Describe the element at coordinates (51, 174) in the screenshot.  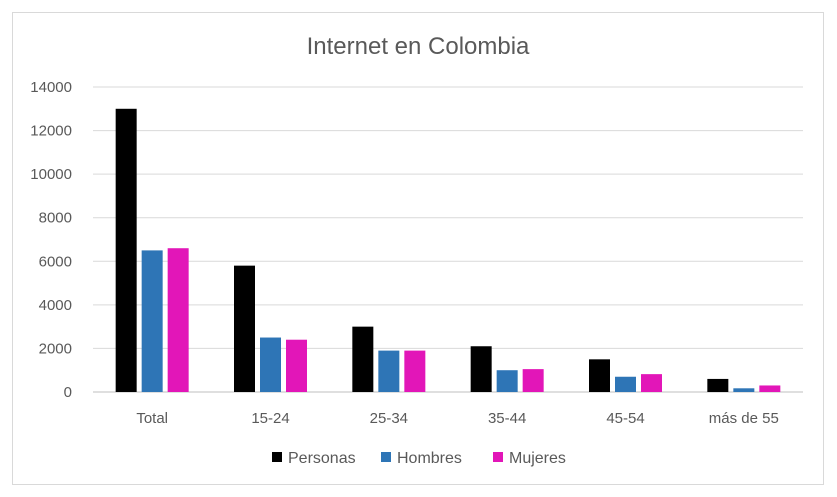
I see `y-tick-label: 10000` at that location.